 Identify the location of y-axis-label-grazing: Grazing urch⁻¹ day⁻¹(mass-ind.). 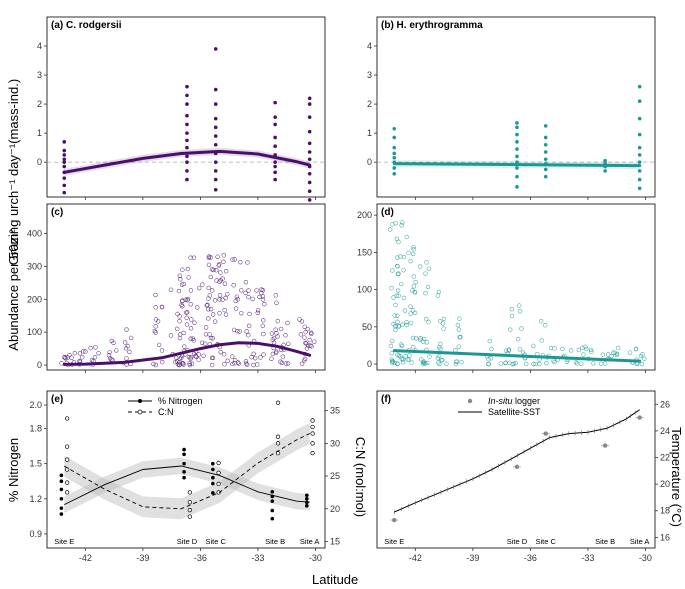
(13, 172).